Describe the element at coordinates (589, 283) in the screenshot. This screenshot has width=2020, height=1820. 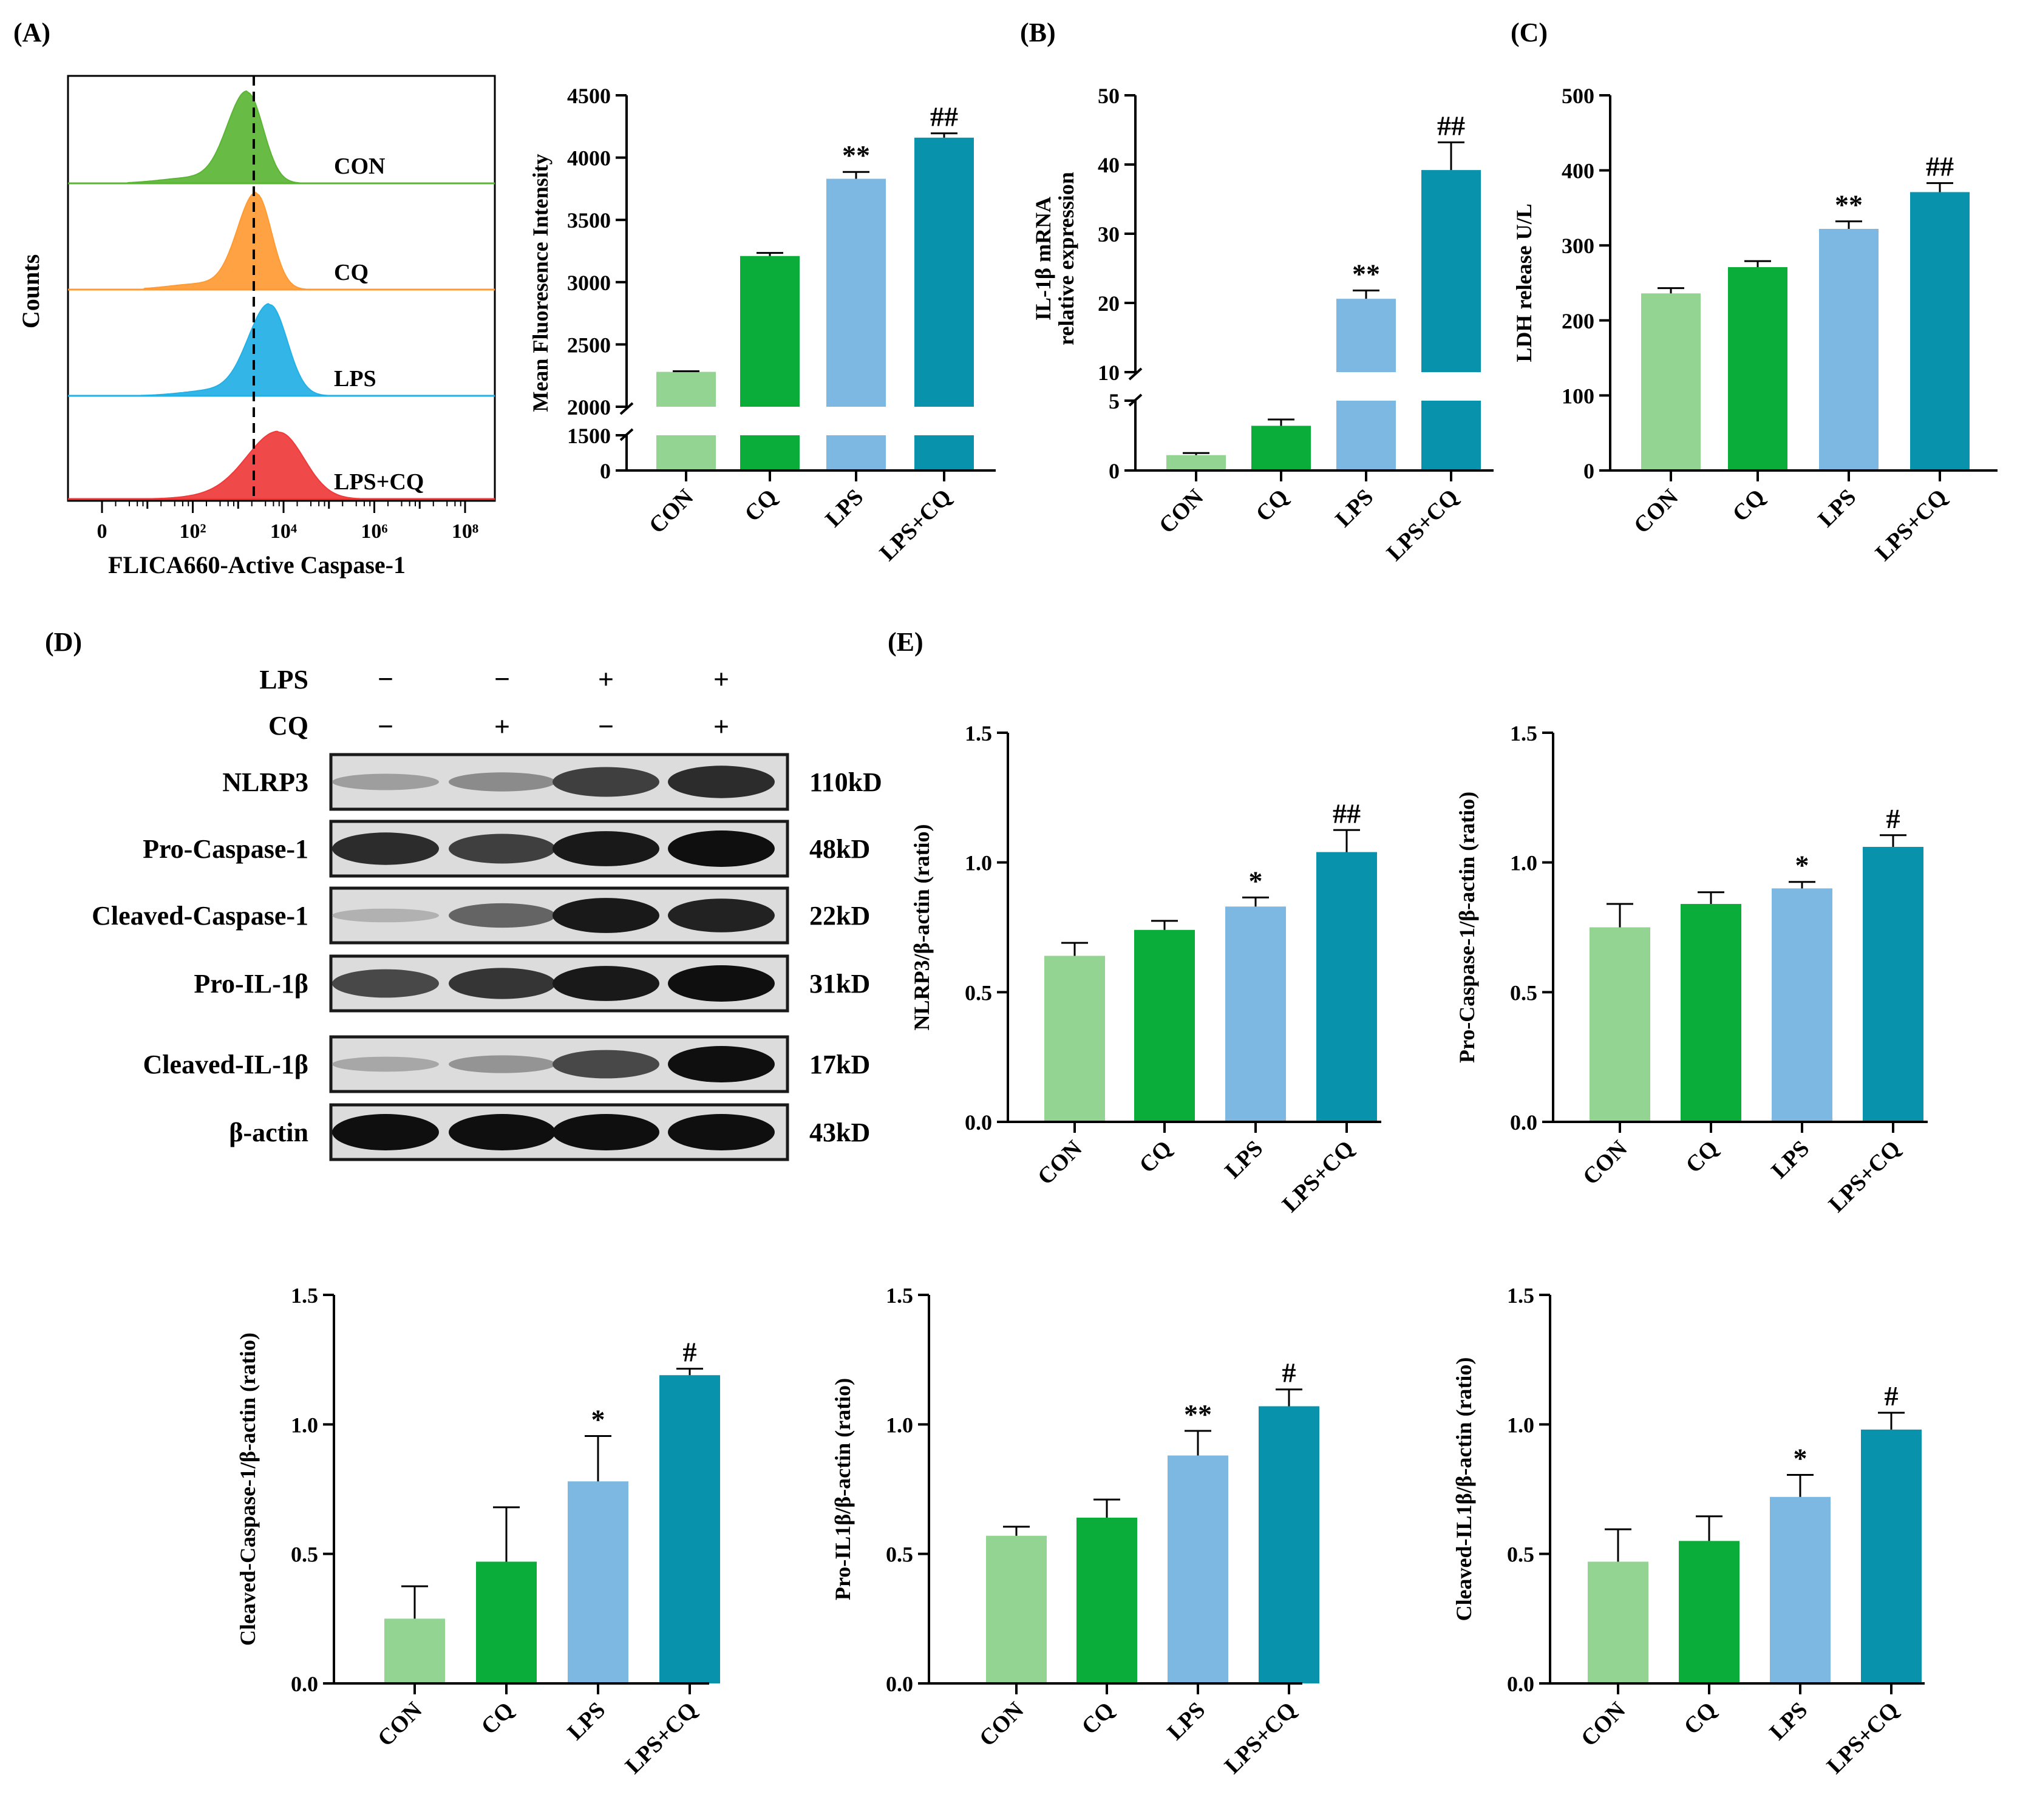
I see `y-tick-label: 3000` at that location.